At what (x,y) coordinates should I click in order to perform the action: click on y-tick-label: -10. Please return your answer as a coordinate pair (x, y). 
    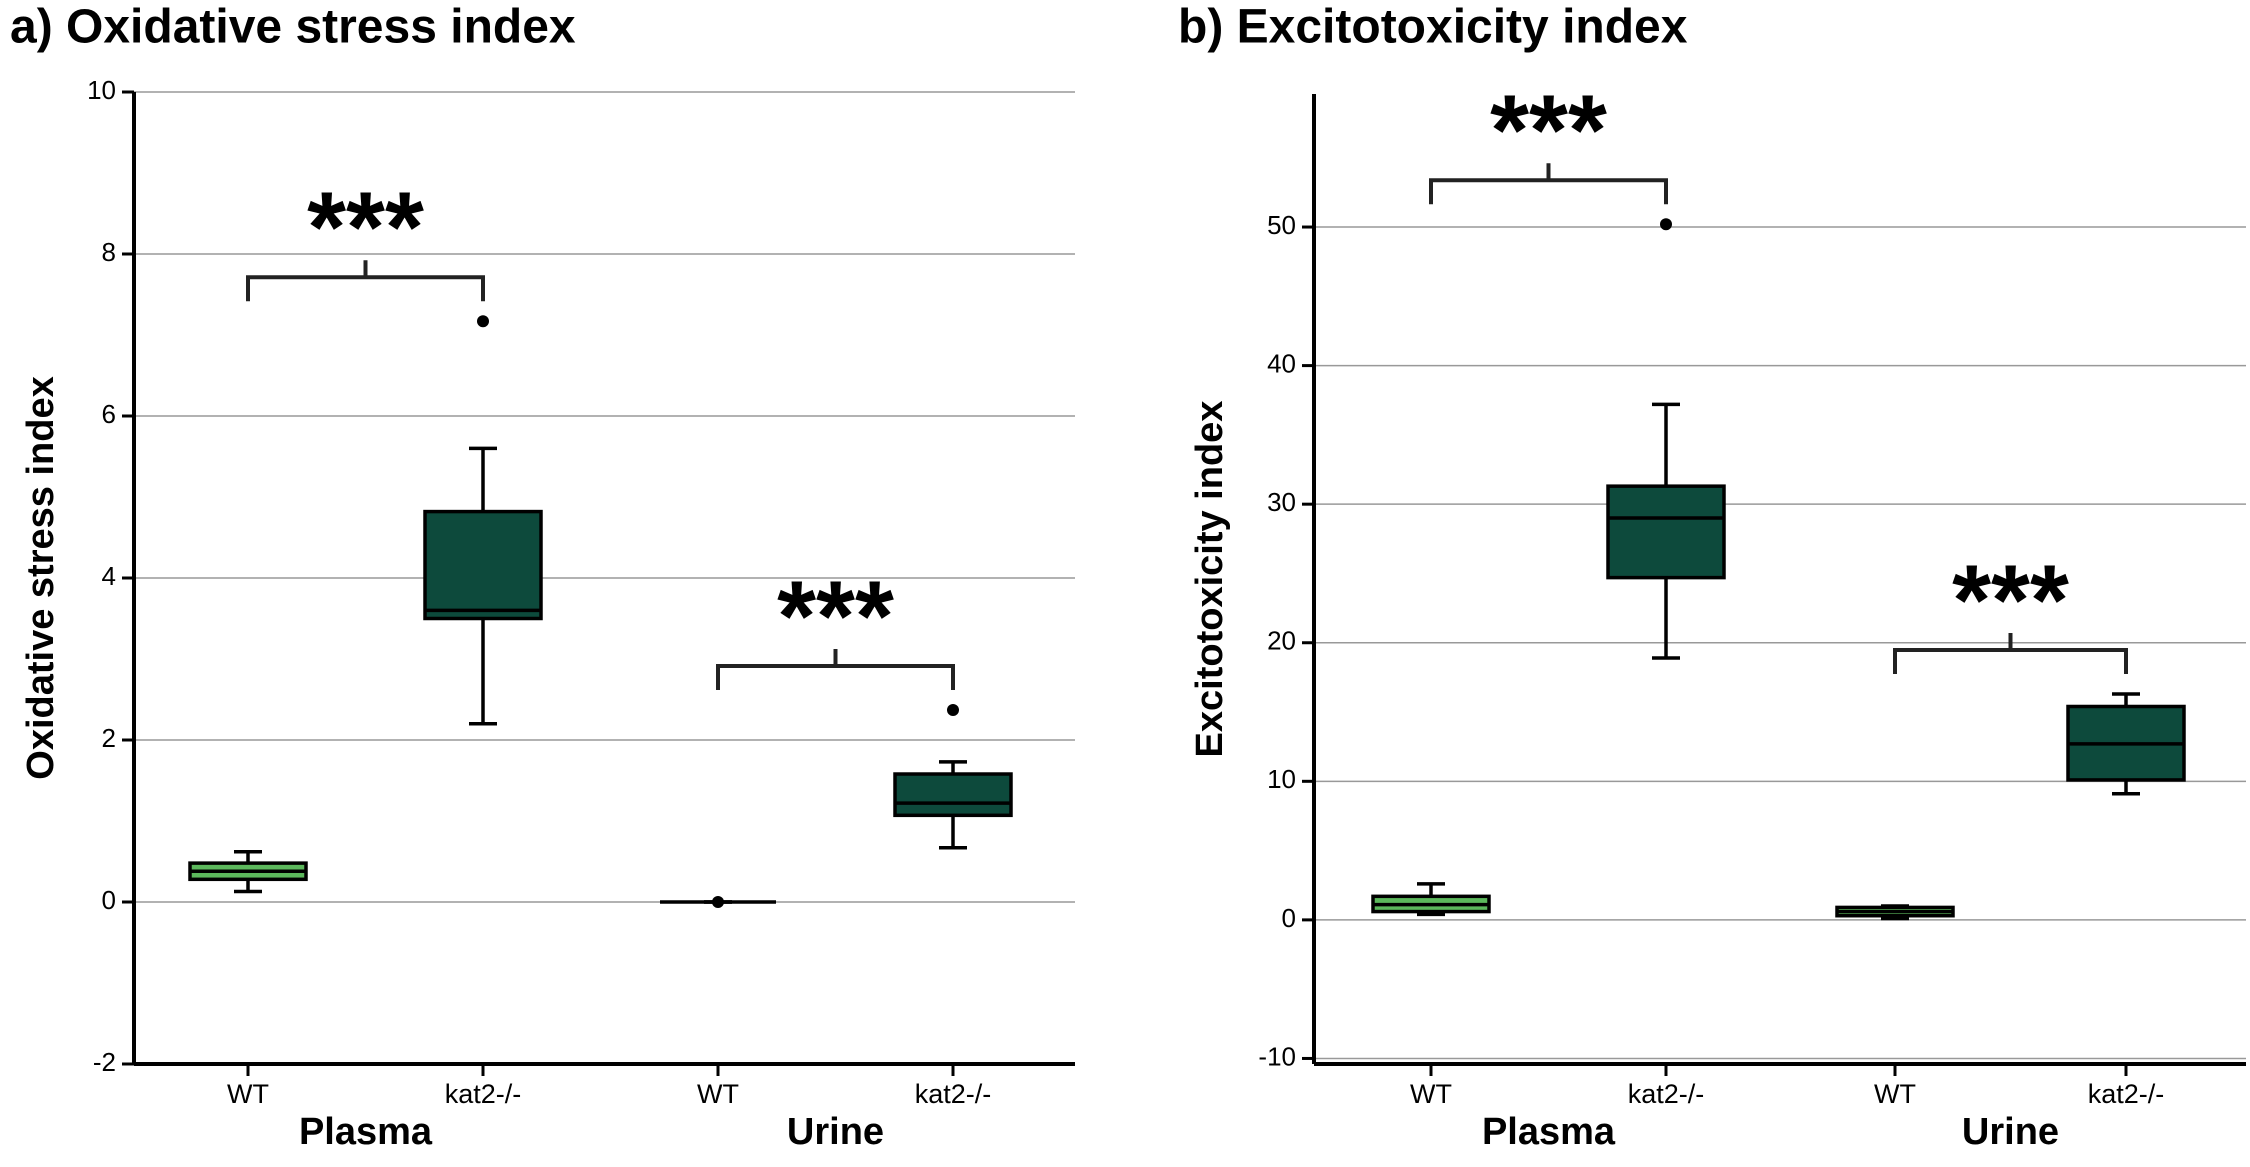
    Looking at the image, I should click on (1277, 1056).